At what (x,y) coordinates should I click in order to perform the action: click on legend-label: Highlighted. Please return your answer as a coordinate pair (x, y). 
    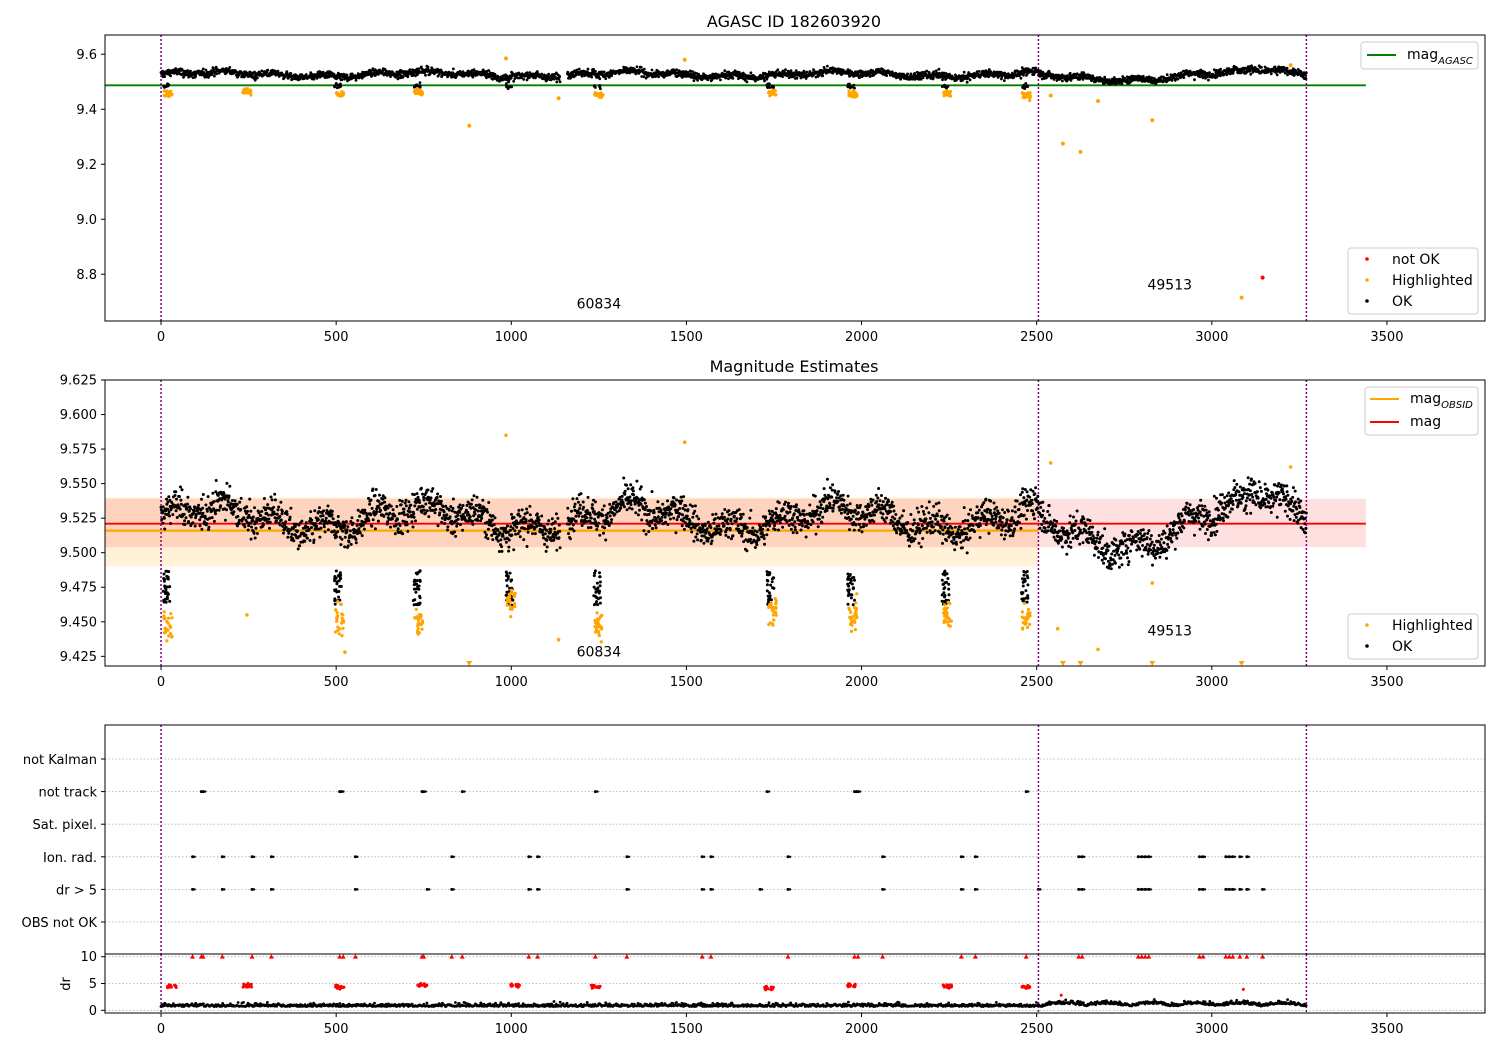
    Looking at the image, I should click on (1432, 281).